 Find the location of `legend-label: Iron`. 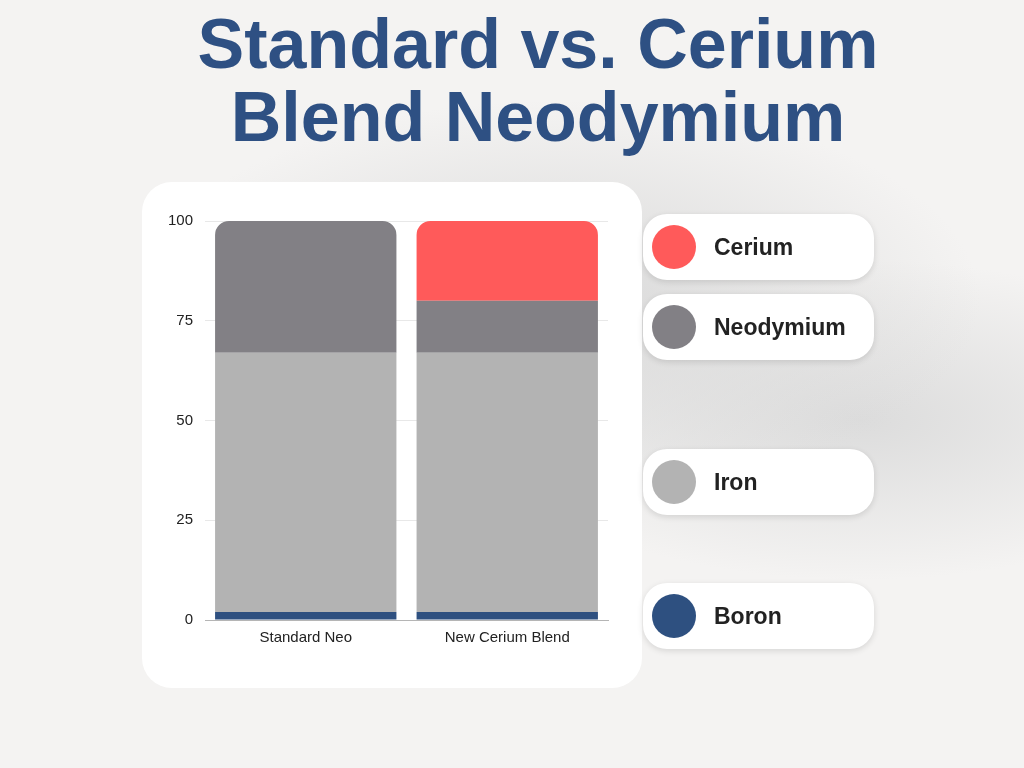

legend-label: Iron is located at coordinates (736, 482).